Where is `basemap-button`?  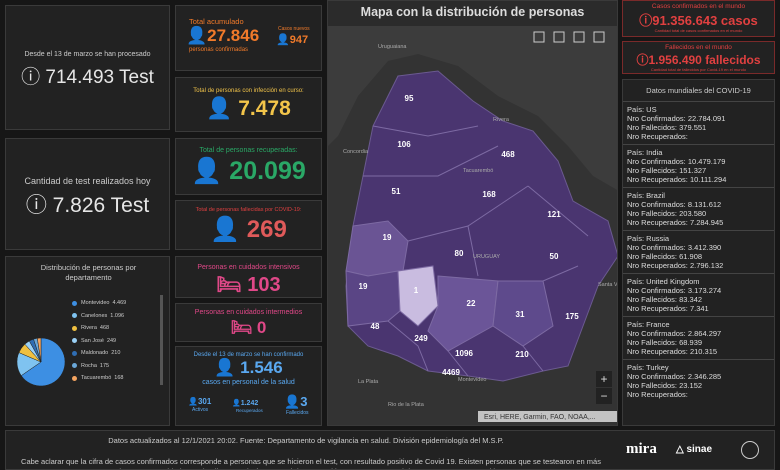
basemap-button is located at coordinates (599, 37).